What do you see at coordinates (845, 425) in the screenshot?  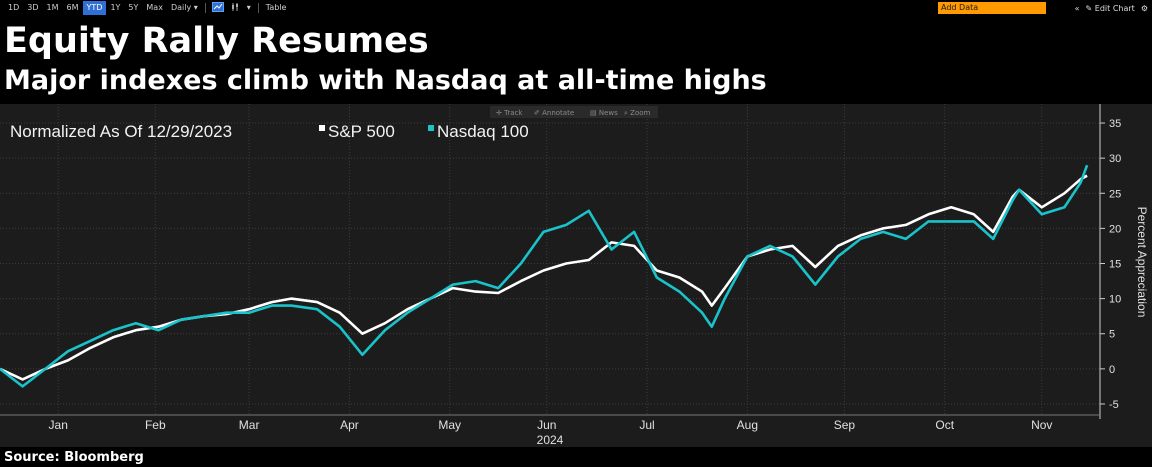 I see `x-tick-label: Sep` at bounding box center [845, 425].